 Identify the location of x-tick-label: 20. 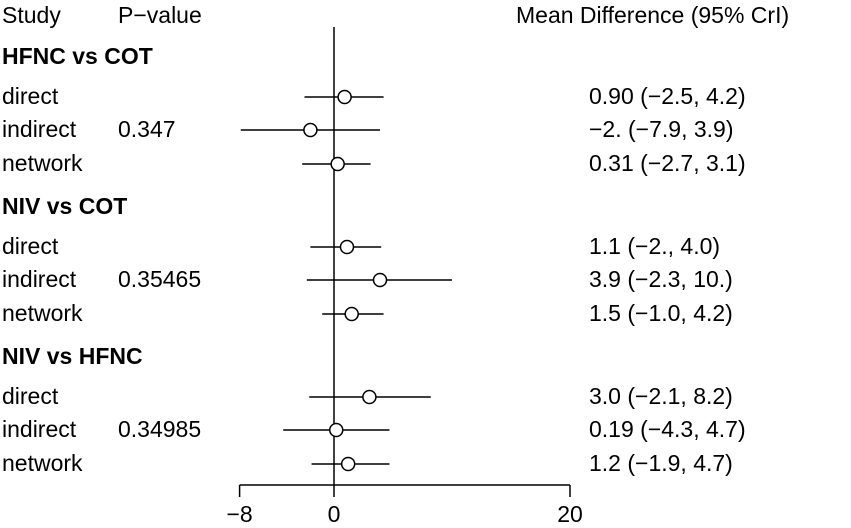
(570, 514).